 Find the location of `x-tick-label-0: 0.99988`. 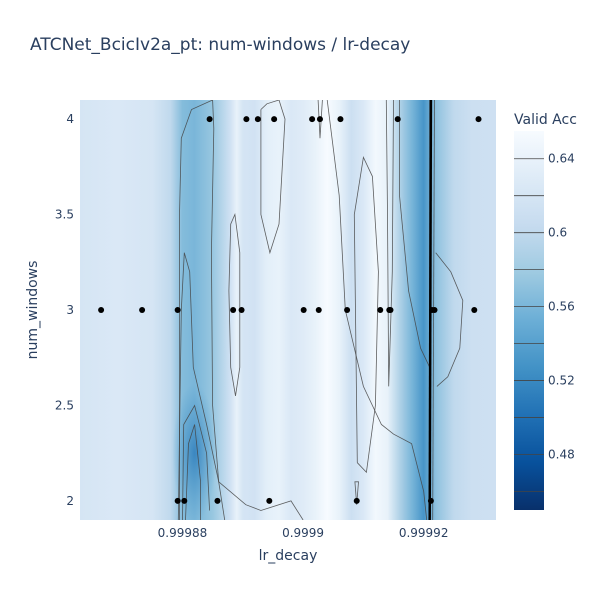

x-tick-label-0: 0.99988 is located at coordinates (183, 533).